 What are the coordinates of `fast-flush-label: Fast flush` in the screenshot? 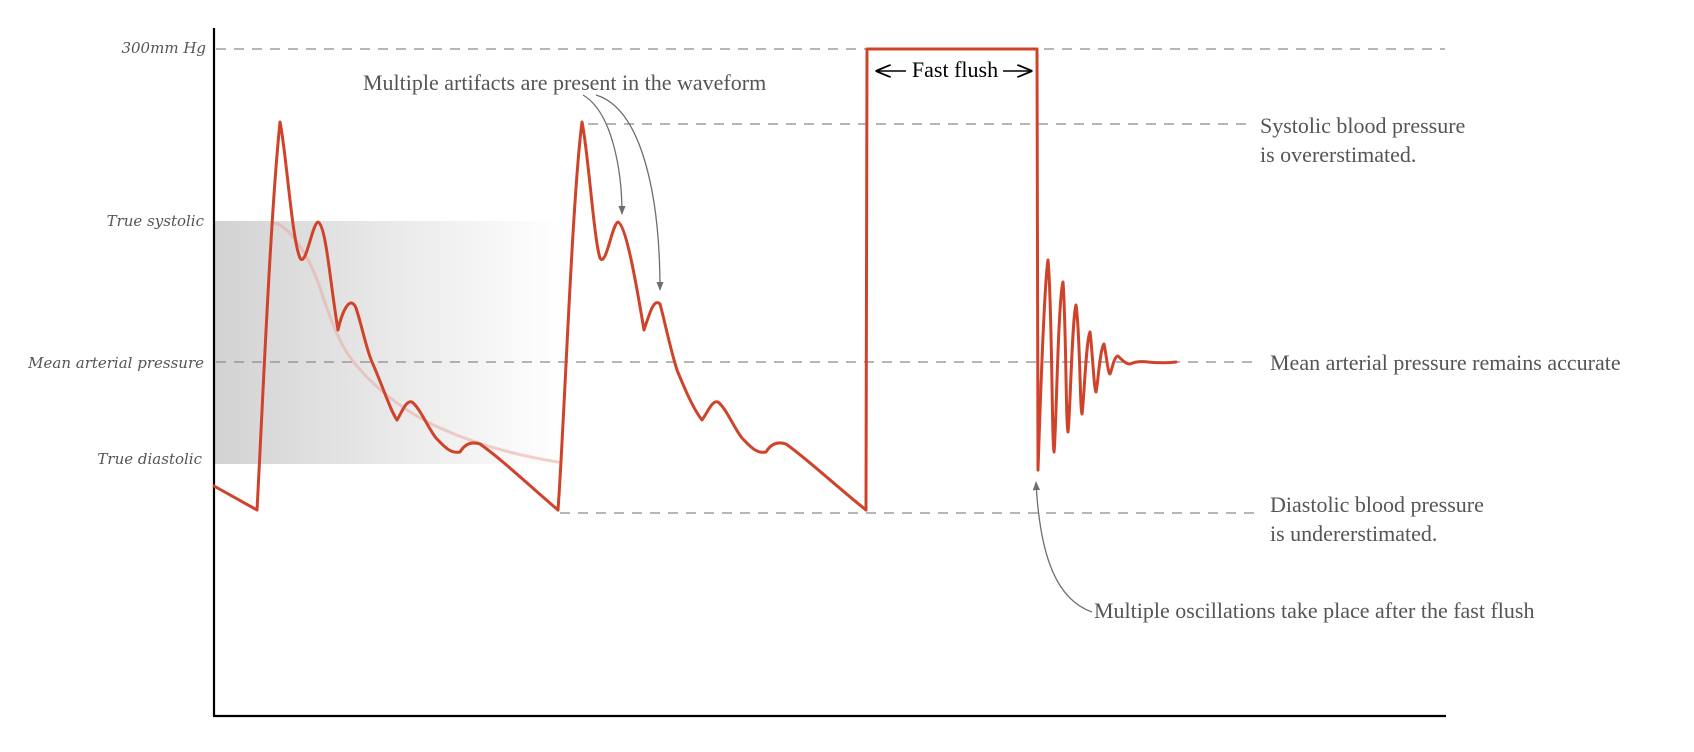 It's located at (955, 69).